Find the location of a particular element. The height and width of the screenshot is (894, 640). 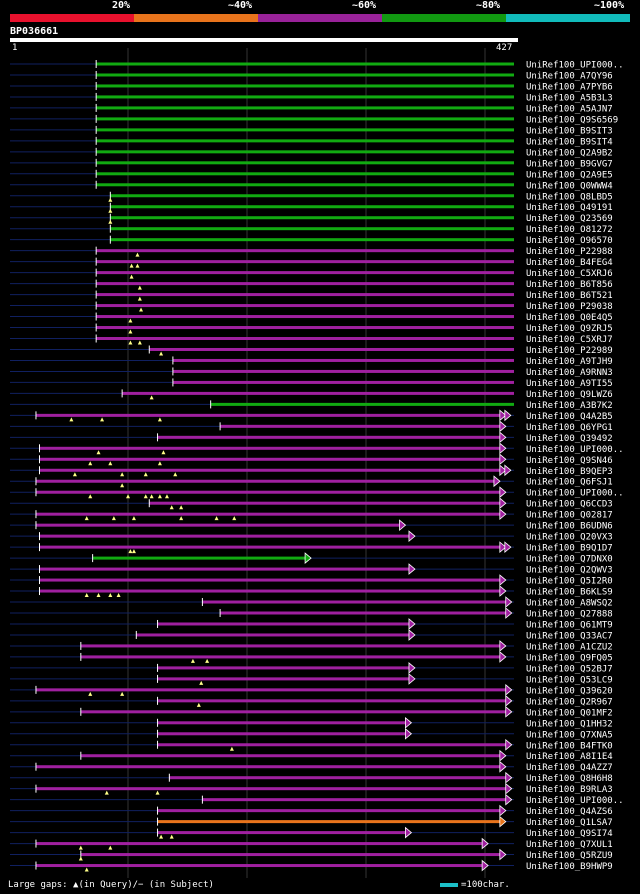

hit-label: UniRef100_Q8LBD5 is located at coordinates (569, 197).